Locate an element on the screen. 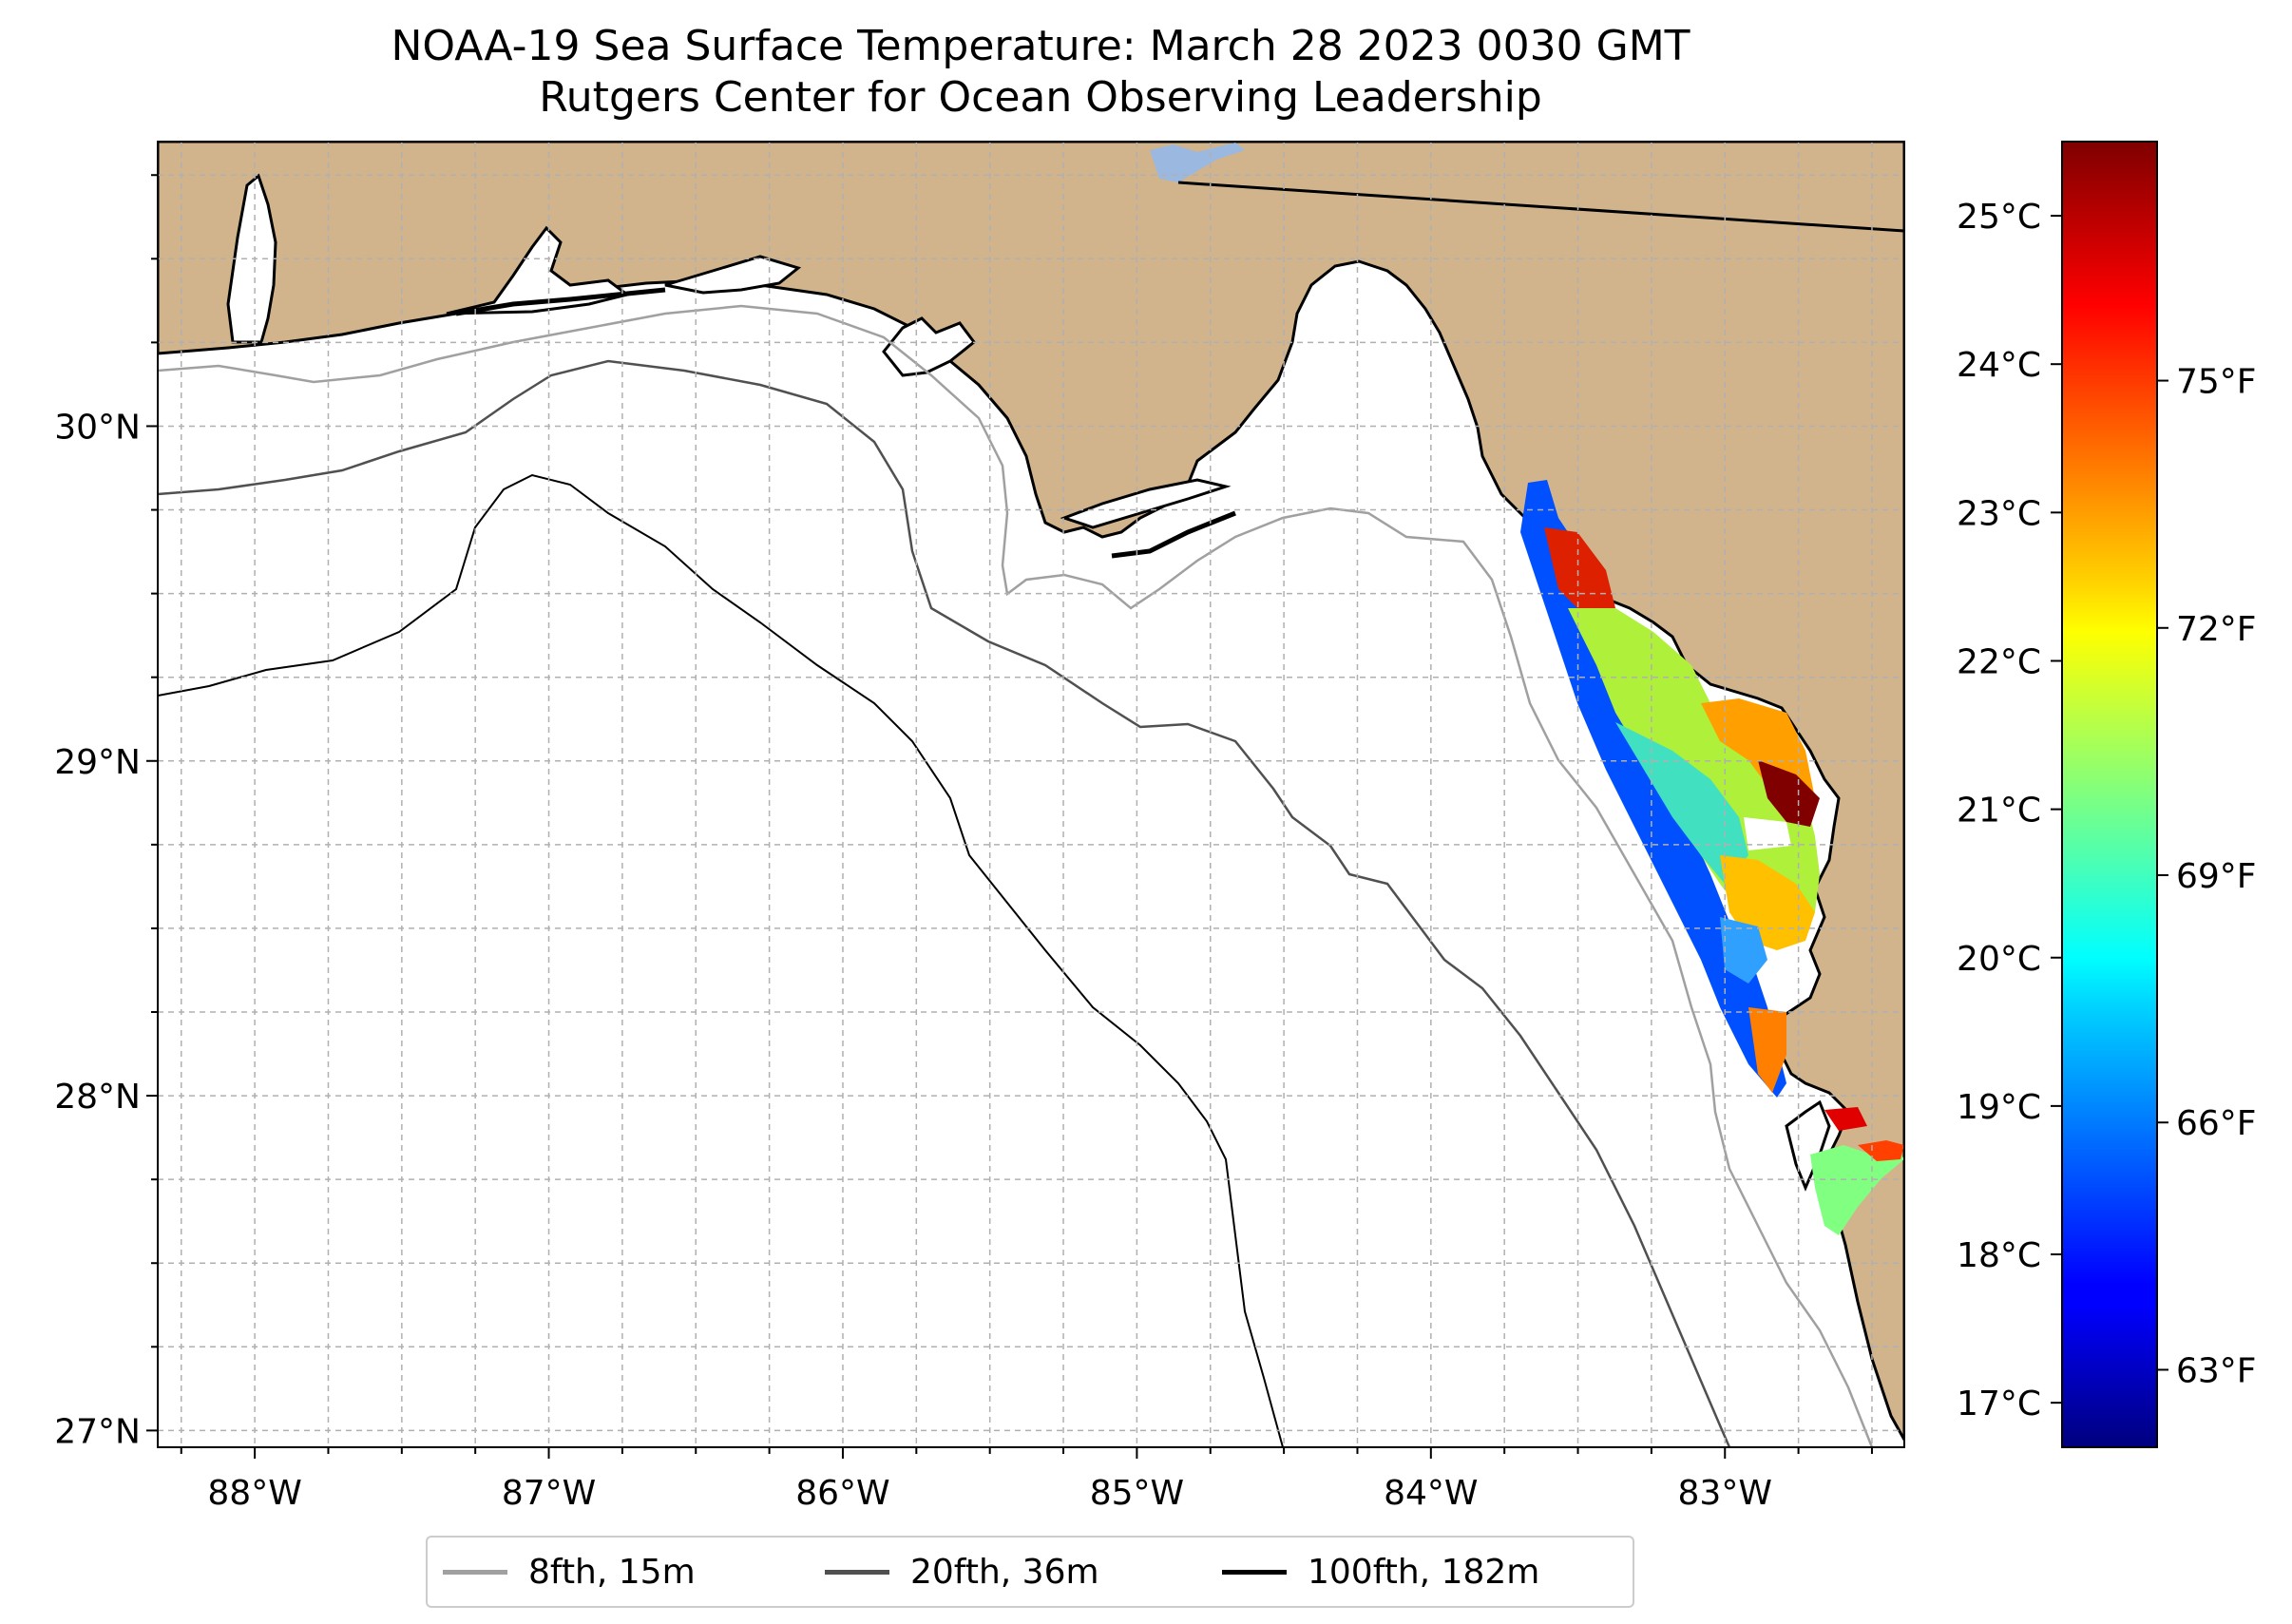  lon-tick-label: 85°W is located at coordinates (1137, 1493).